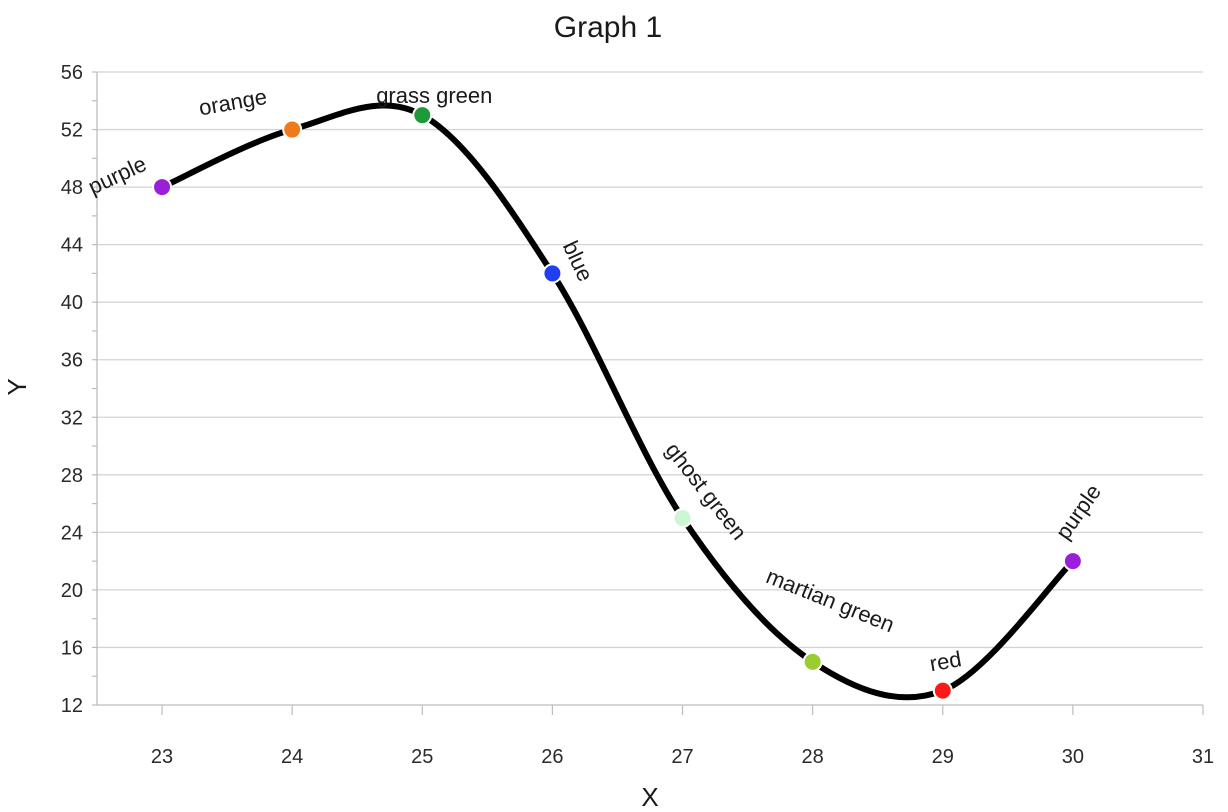  What do you see at coordinates (434, 95) in the screenshot?
I see `data-point-label: grass green` at bounding box center [434, 95].